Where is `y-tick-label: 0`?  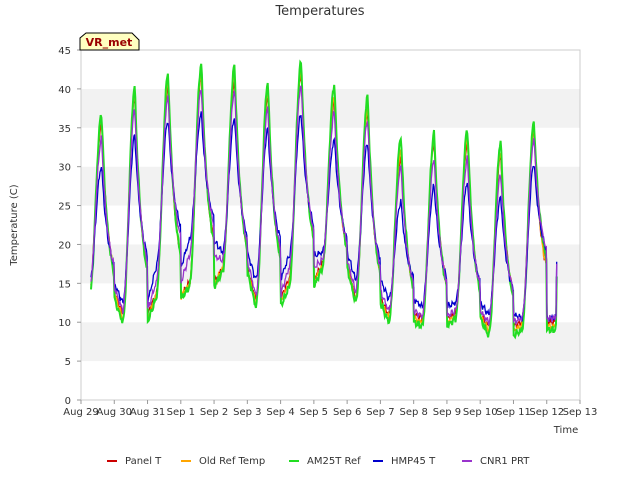 y-tick-label: 0 is located at coordinates (68, 401).